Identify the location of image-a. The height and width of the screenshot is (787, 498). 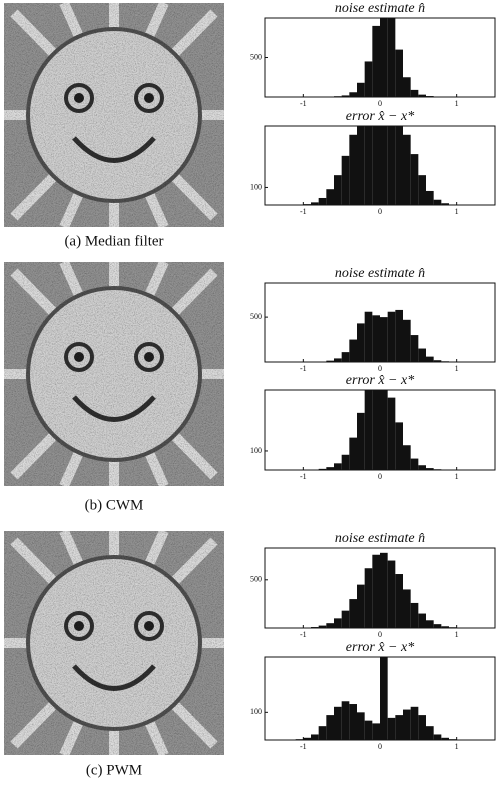
(114, 115).